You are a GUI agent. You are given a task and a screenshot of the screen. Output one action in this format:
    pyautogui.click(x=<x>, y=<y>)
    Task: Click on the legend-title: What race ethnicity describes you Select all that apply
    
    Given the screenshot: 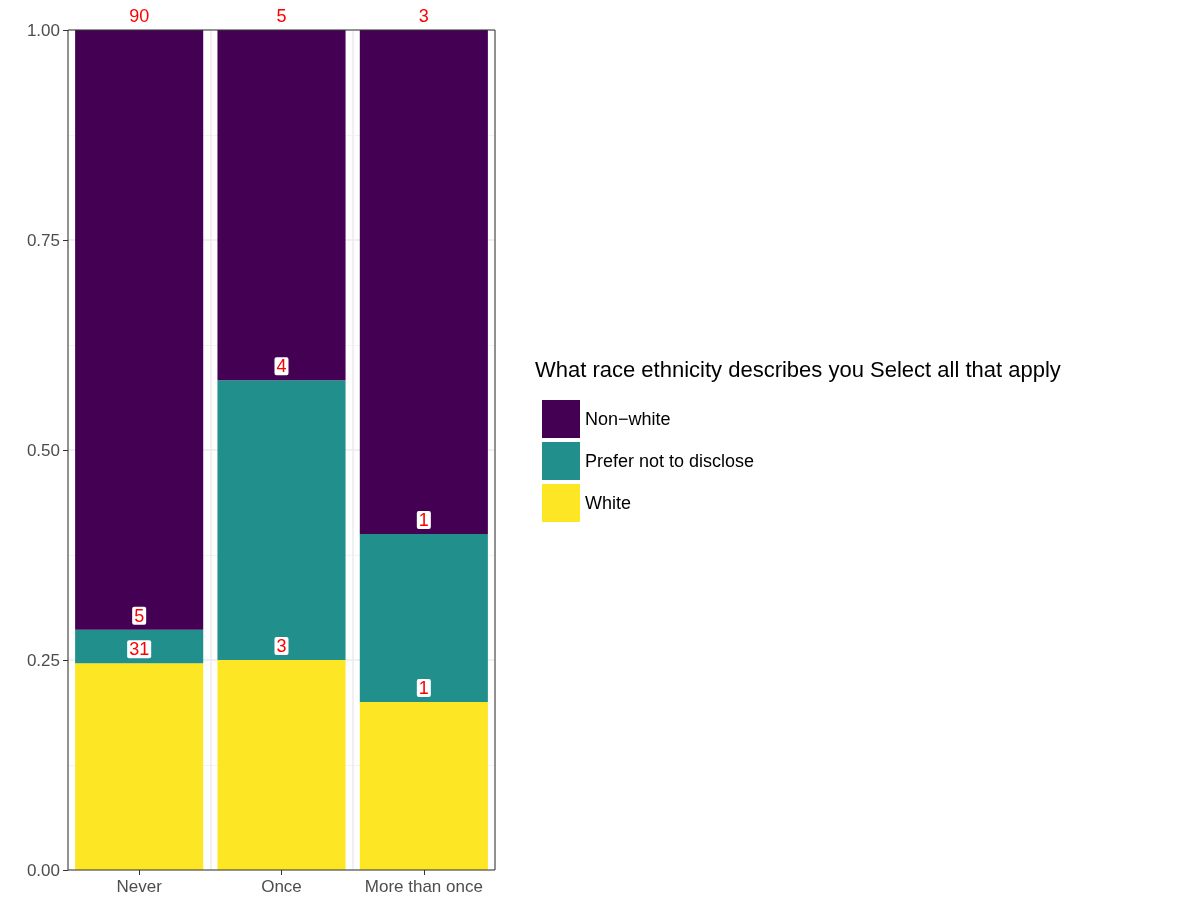 What is the action you would take?
    pyautogui.click(x=798, y=369)
    